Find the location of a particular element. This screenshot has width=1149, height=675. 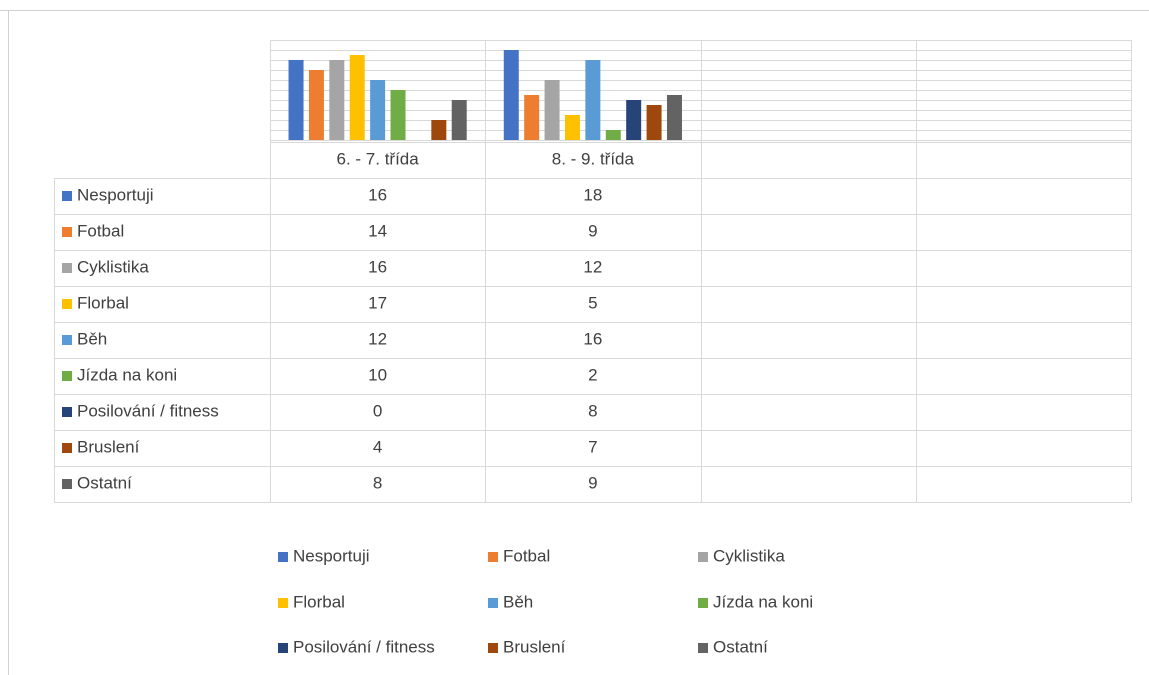

legend-label: Běh is located at coordinates (518, 601).